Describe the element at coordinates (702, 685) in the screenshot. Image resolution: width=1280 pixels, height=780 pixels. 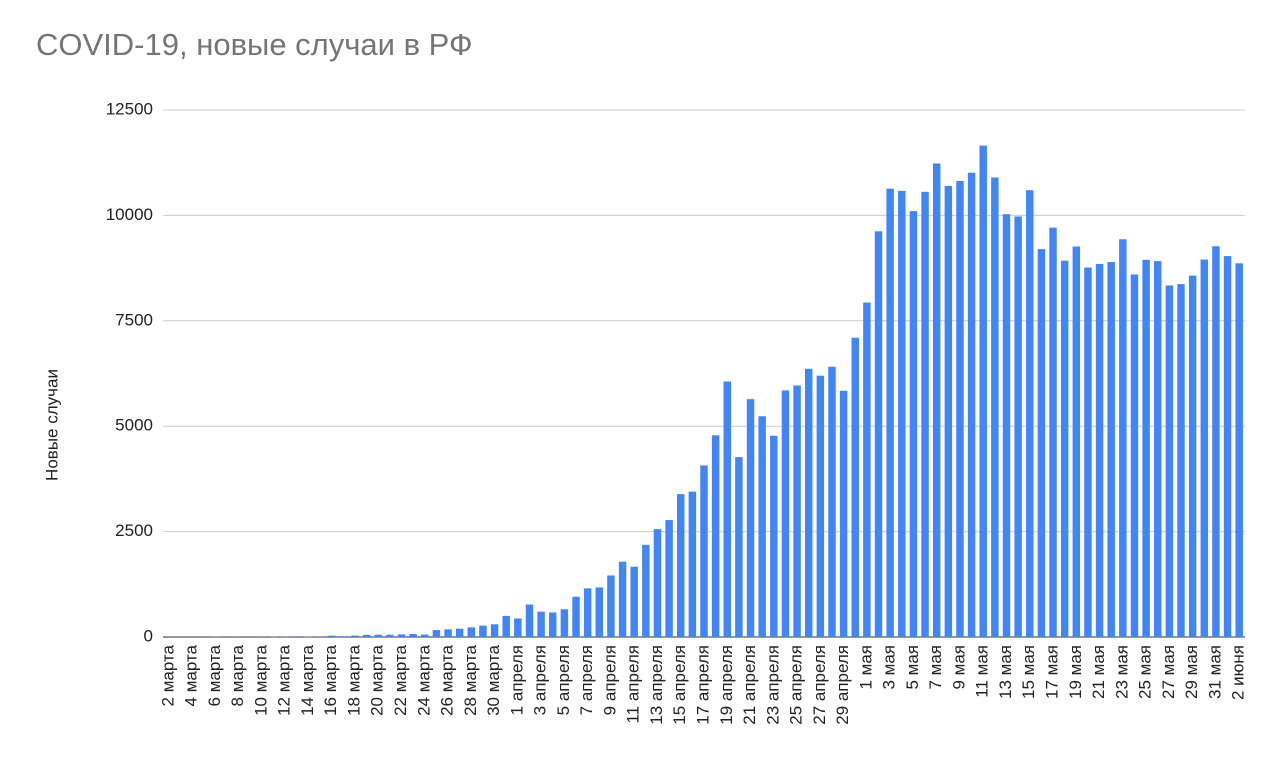
I see `x-tick-label: 17 апреля` at that location.